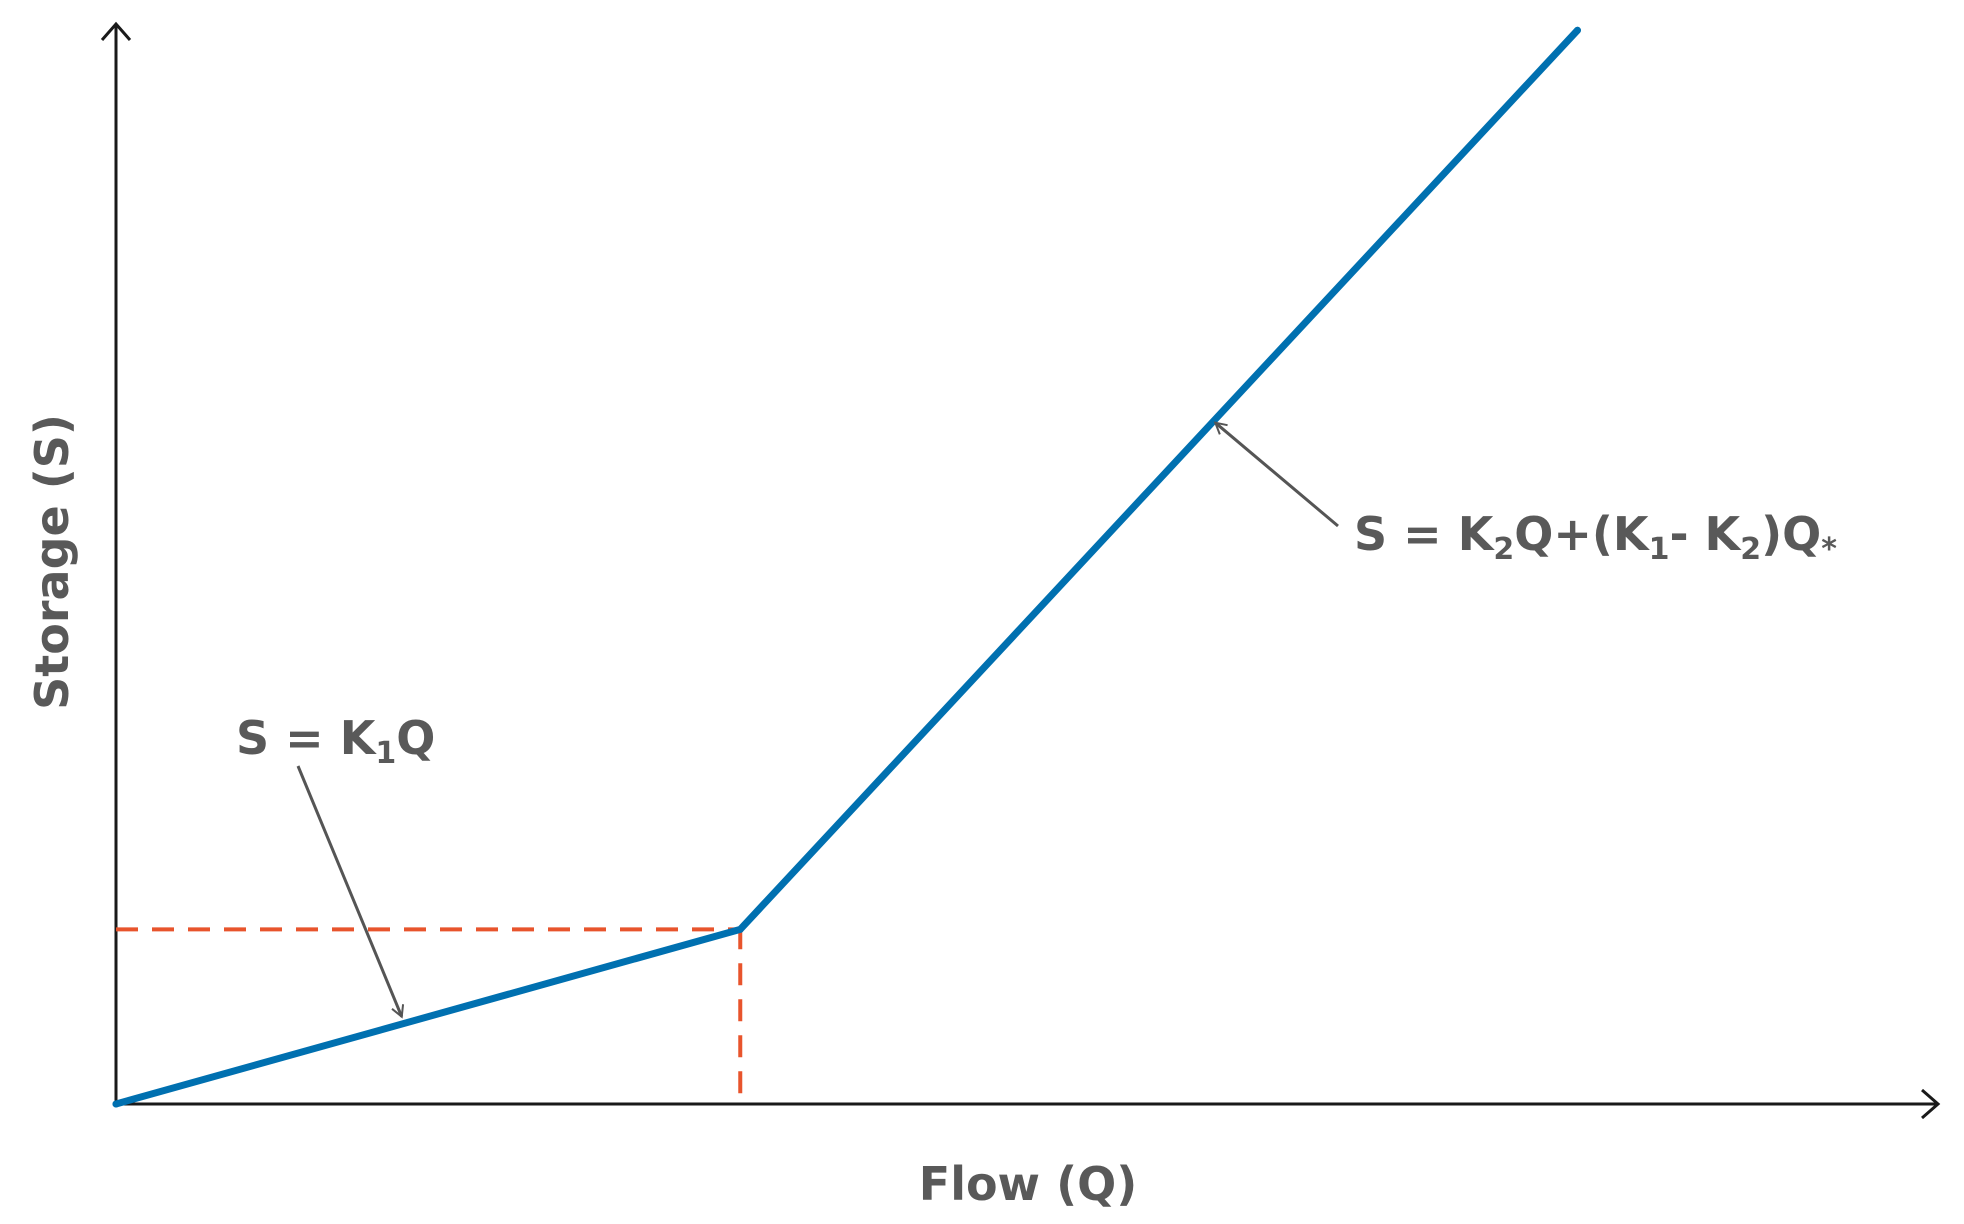 This screenshot has height=1224, width=1964. What do you see at coordinates (1791, 534) in the screenshot?
I see `equation-text: )Q` at bounding box center [1791, 534].